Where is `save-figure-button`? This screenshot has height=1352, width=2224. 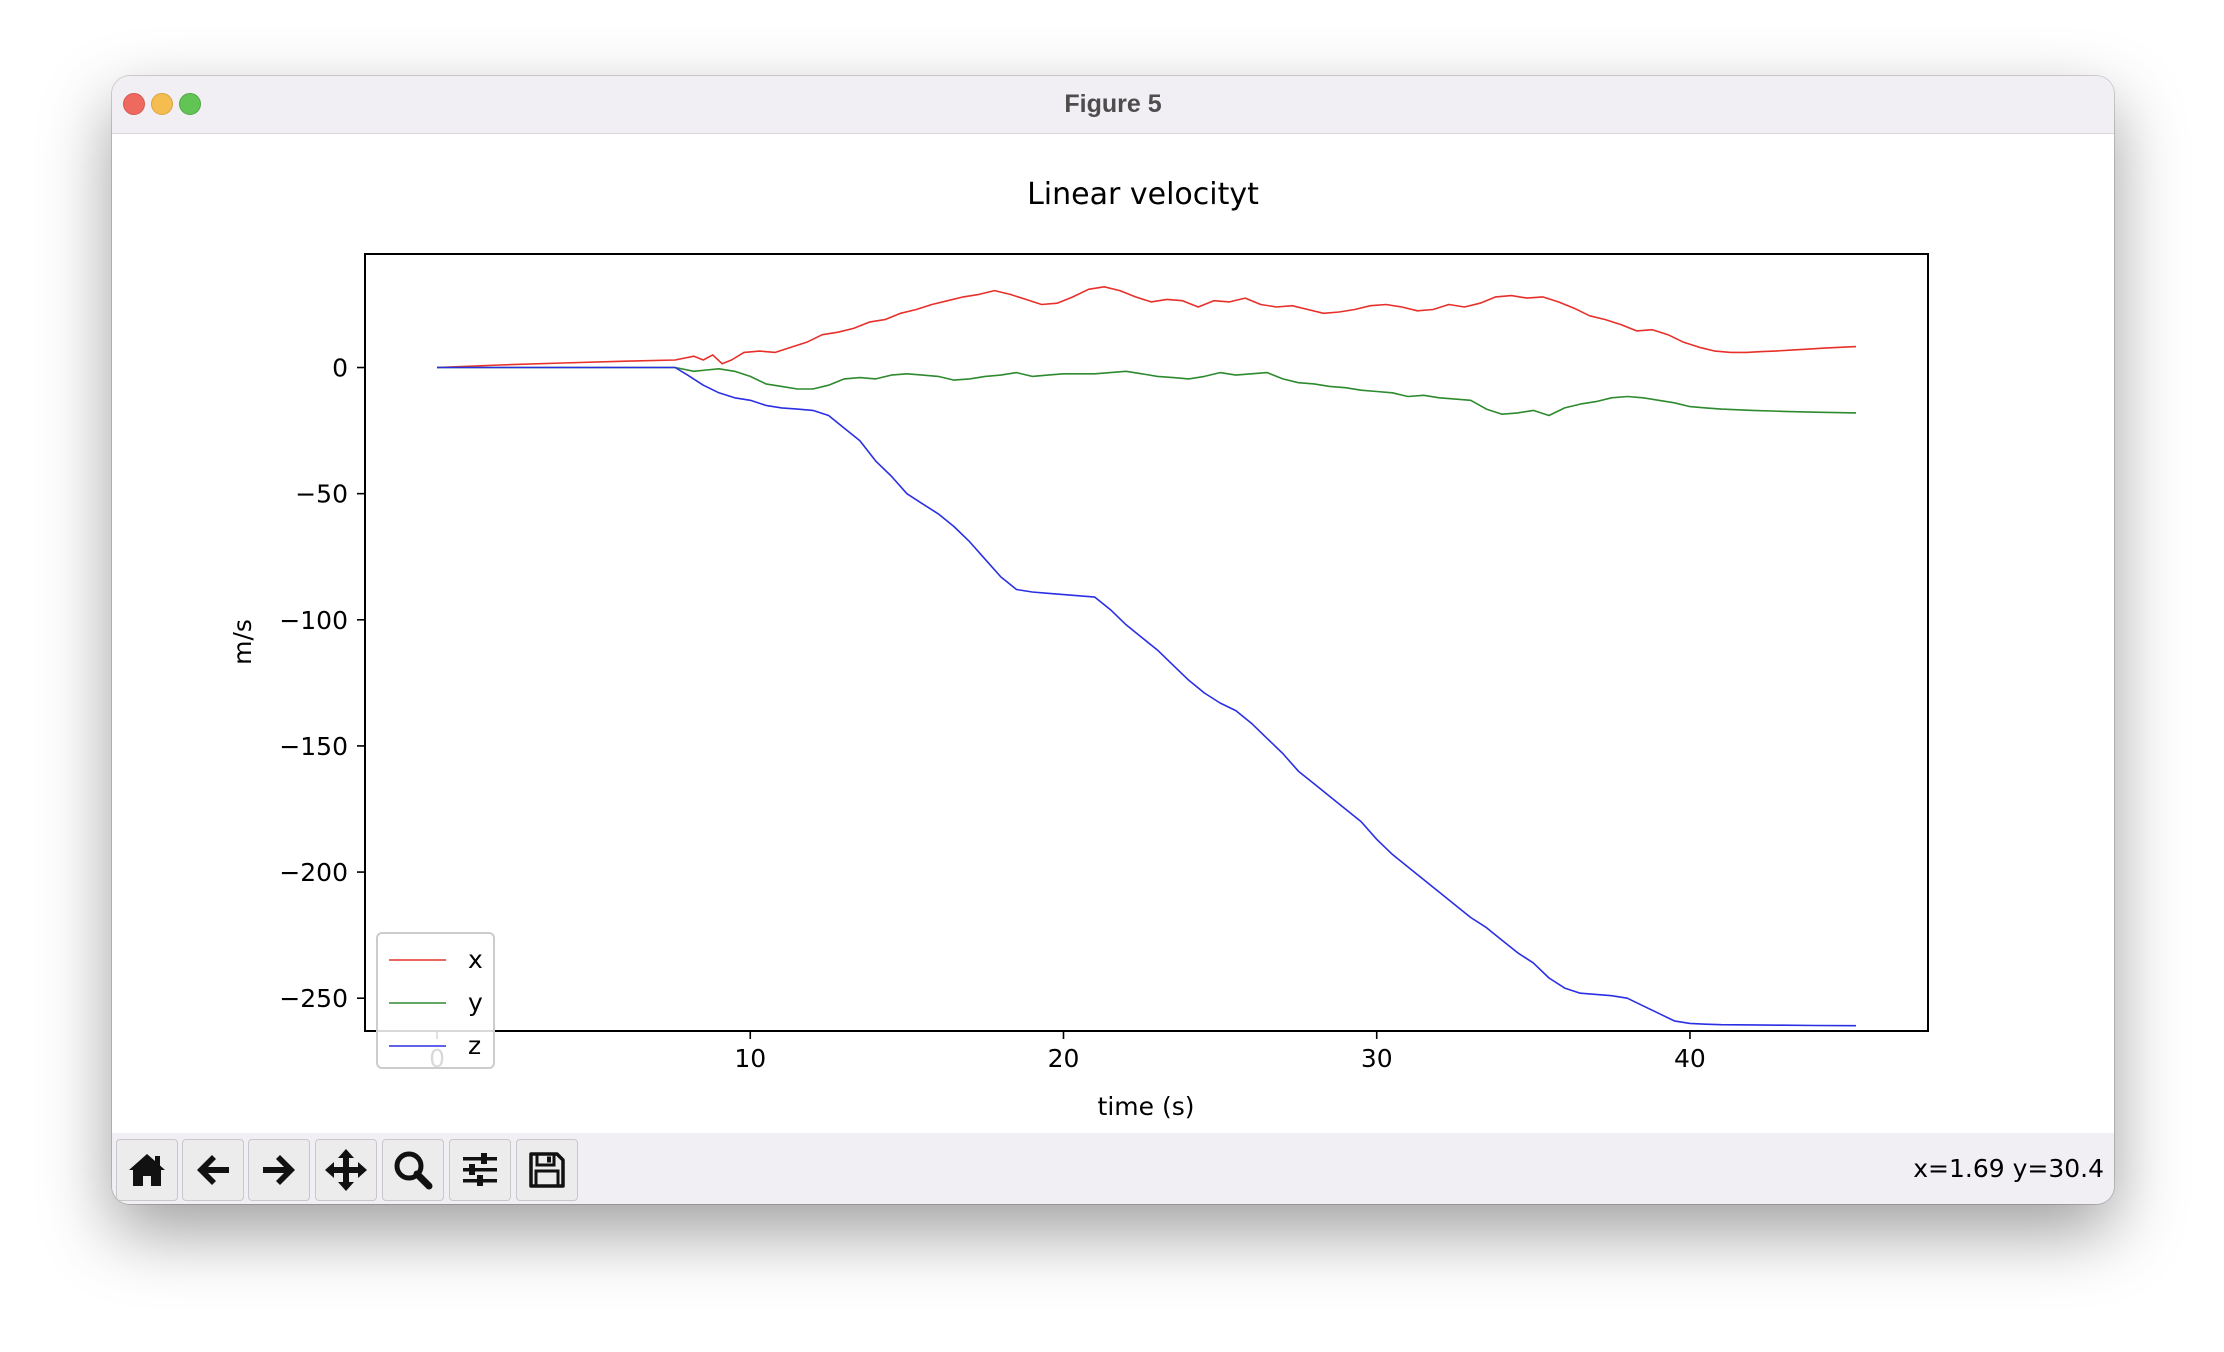
save-figure-button is located at coordinates (547, 1170).